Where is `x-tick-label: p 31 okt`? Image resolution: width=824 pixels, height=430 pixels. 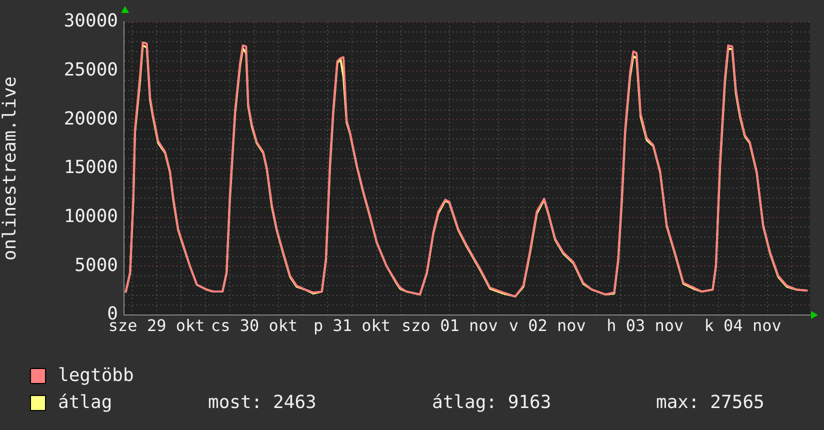
x-tick-label: p 31 okt is located at coordinates (352, 325).